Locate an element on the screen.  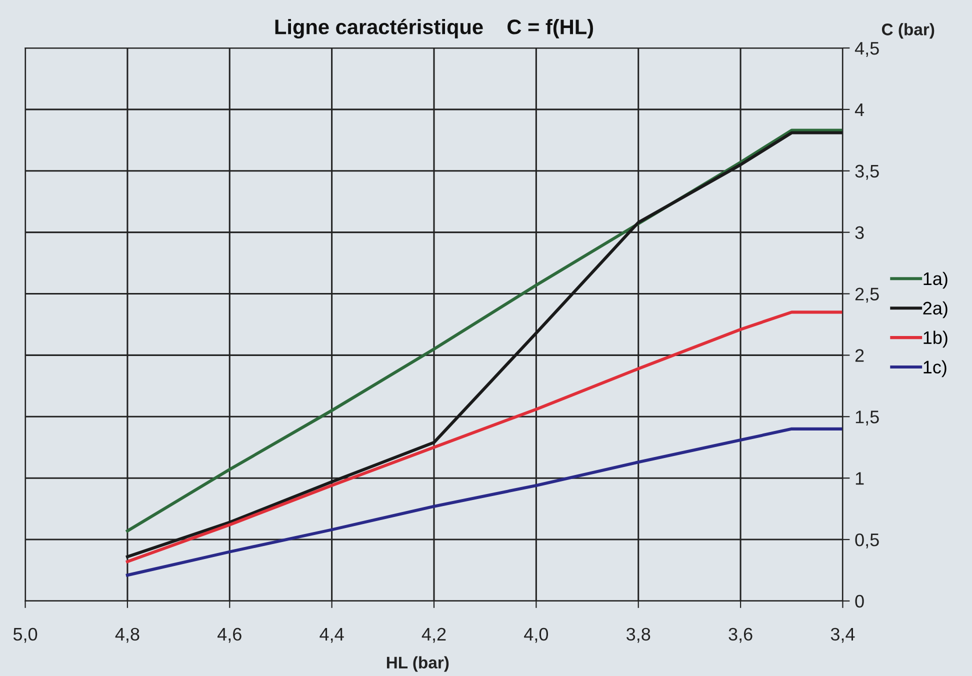
legend-label: 1a) is located at coordinates (936, 280).